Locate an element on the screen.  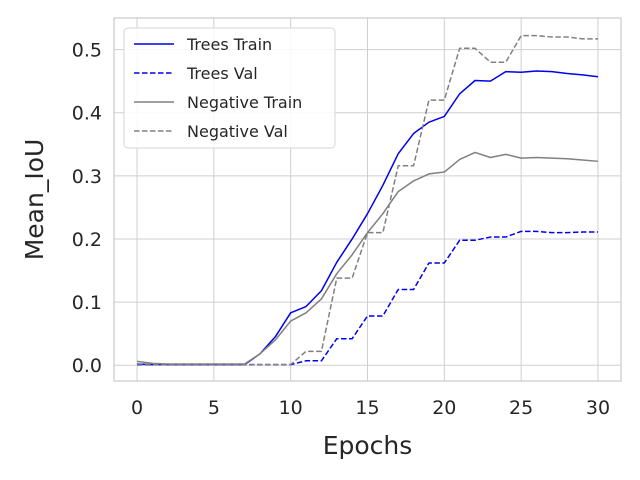
y-axis-label: Mean_IoU is located at coordinates (34, 200).